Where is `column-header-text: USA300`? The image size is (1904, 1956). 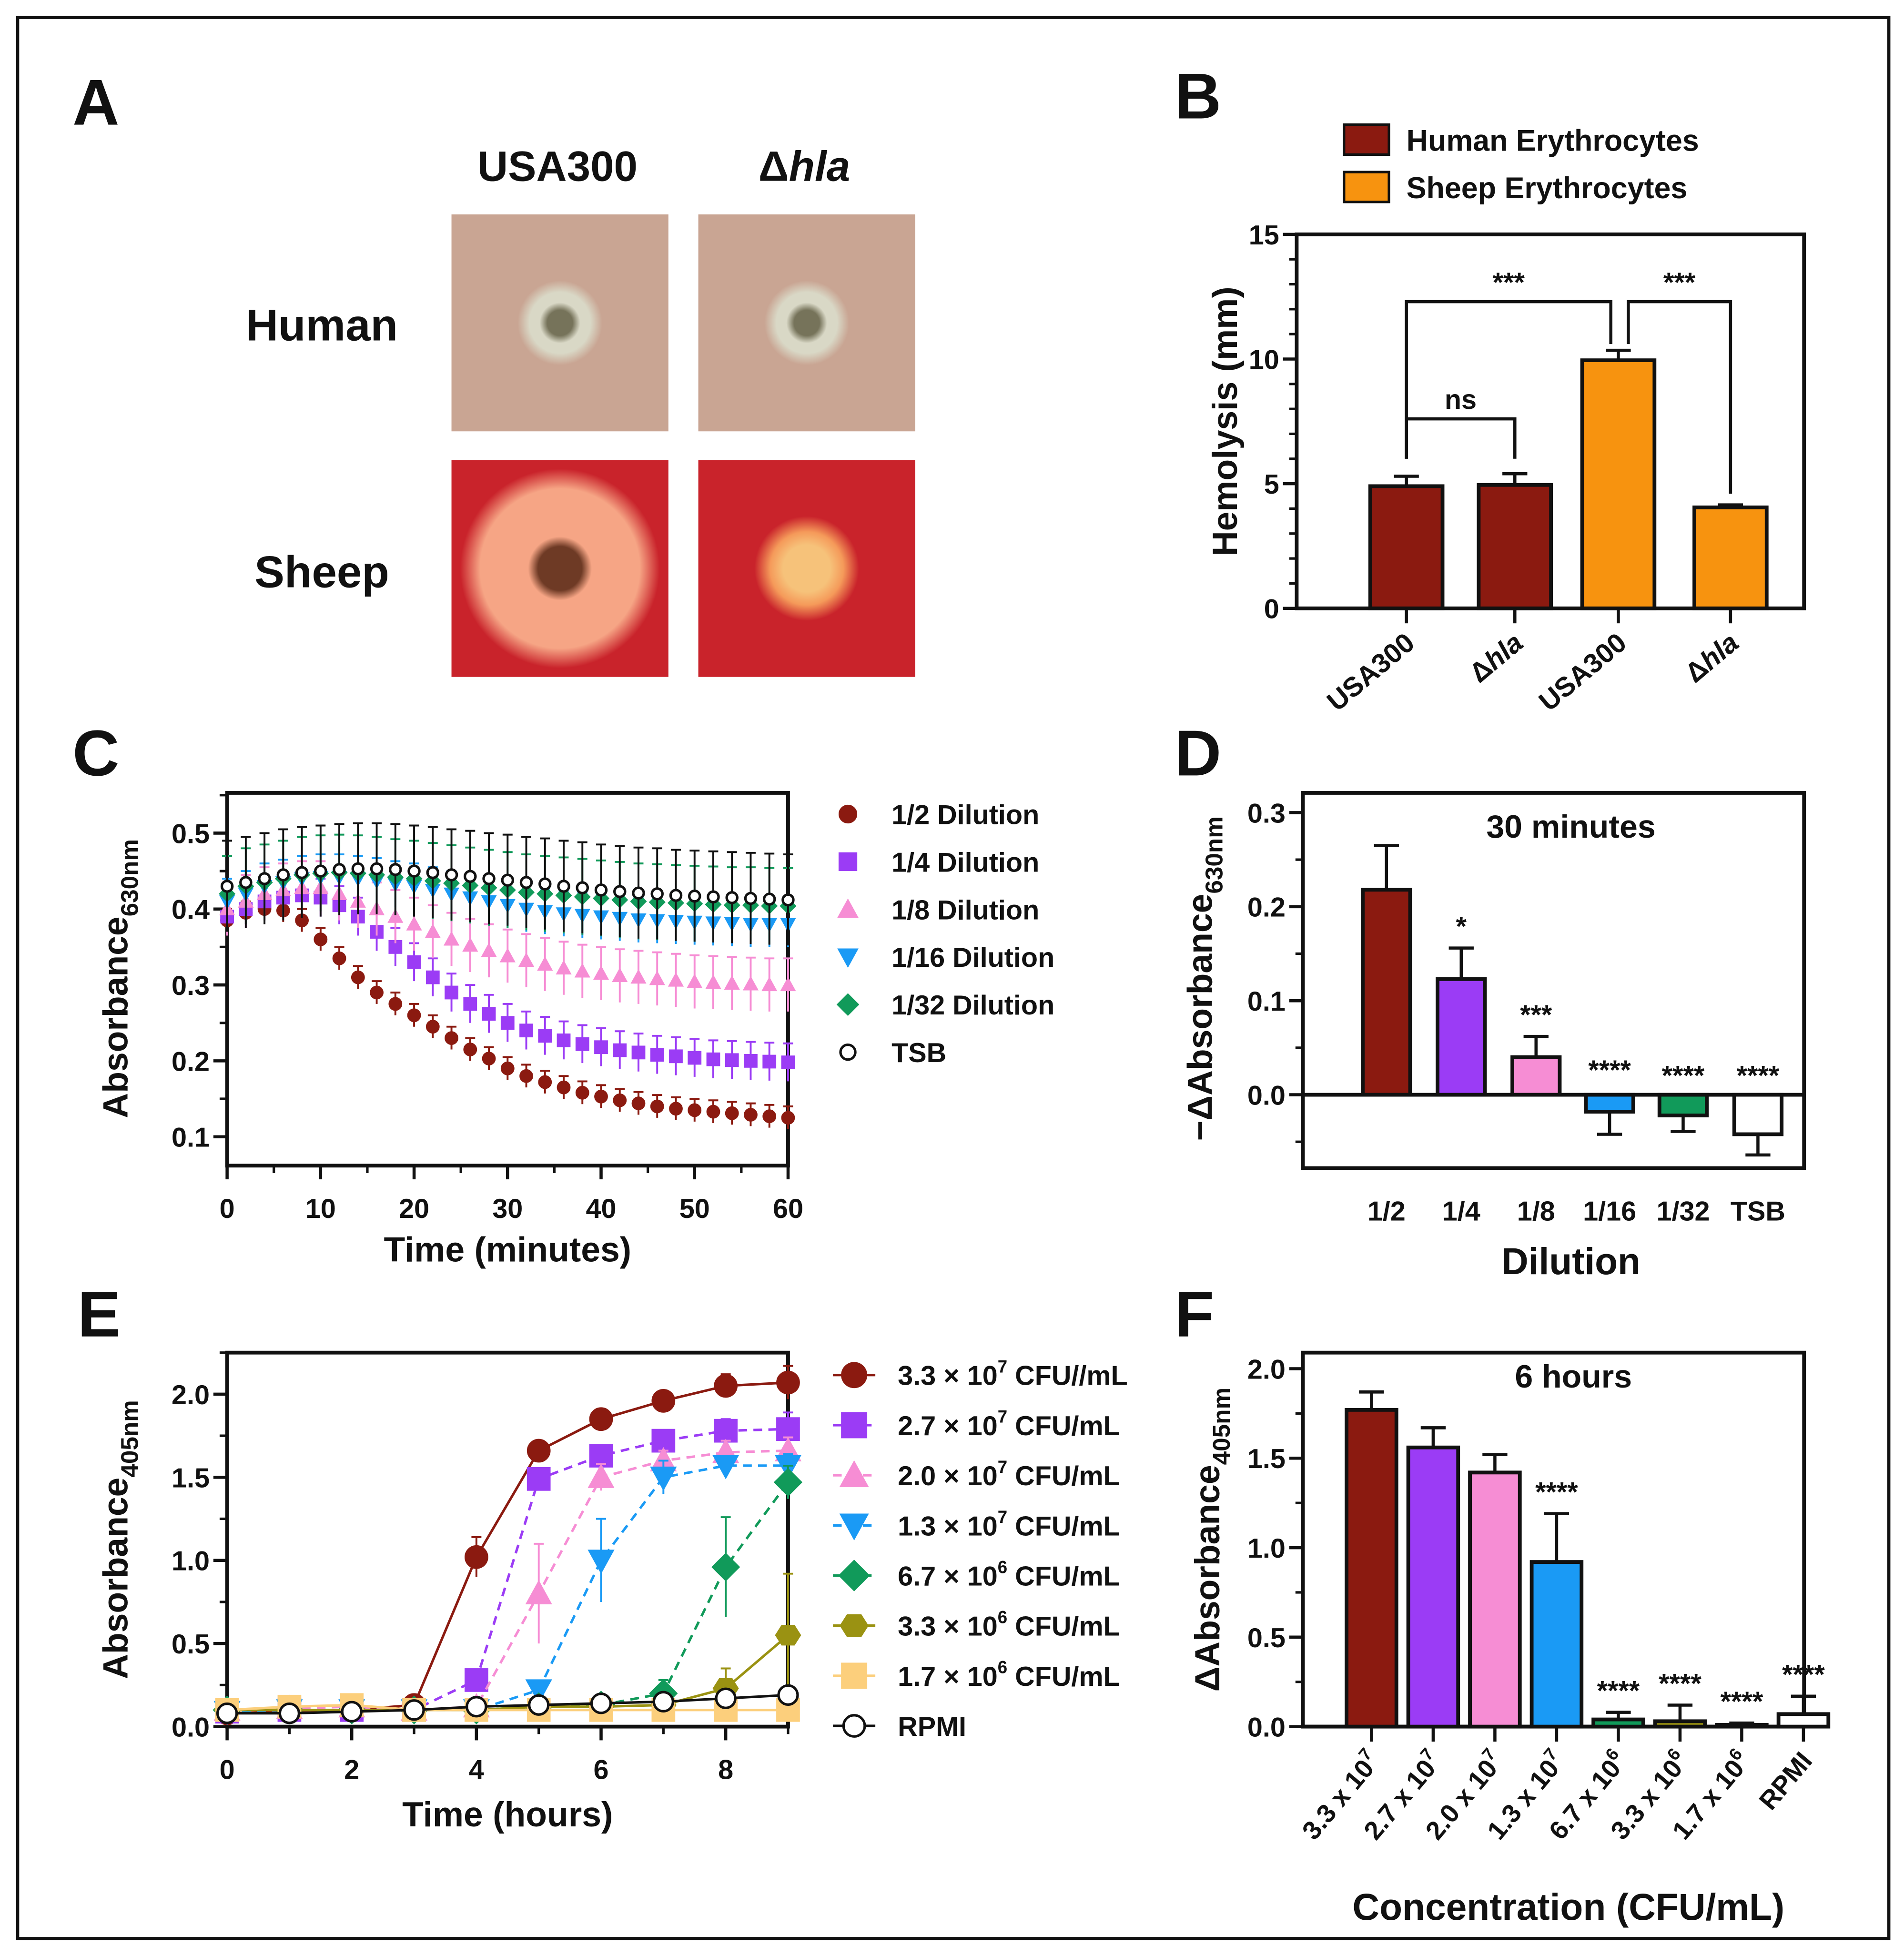
column-header-text: USA300 is located at coordinates (557, 166).